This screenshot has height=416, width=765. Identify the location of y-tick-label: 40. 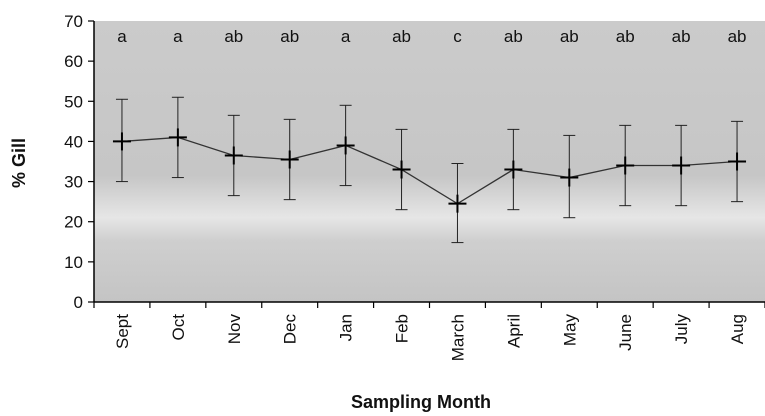
(73, 141).